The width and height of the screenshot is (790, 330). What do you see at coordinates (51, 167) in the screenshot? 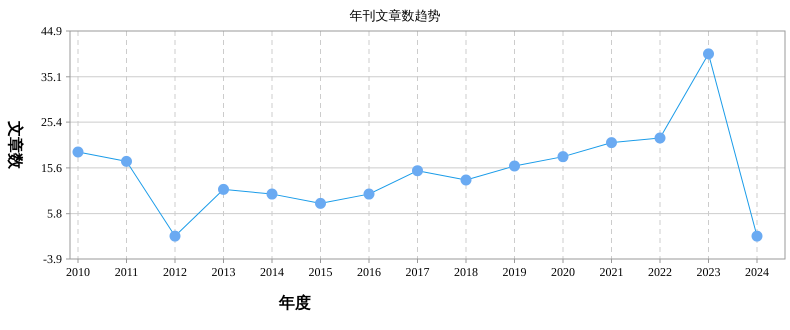
I see `y-tick-label: 15.6` at bounding box center [51, 167].